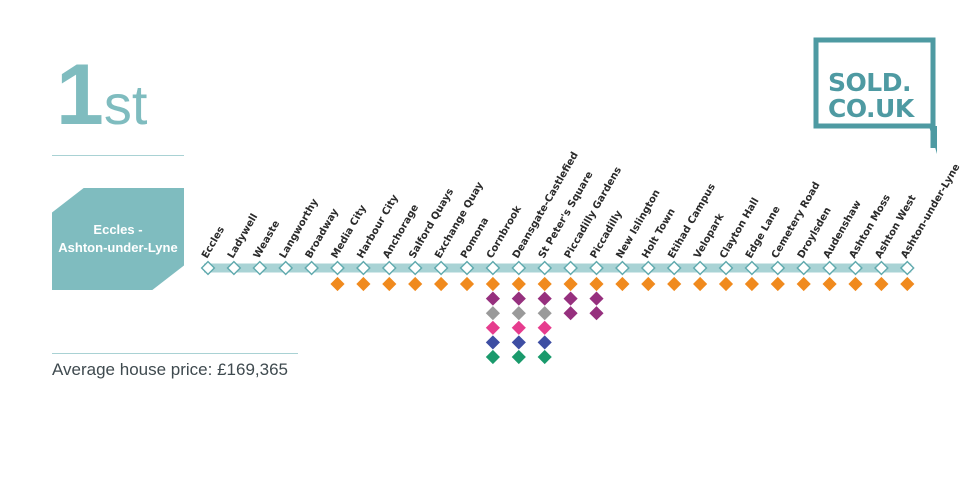 The height and width of the screenshot is (490, 980). I want to click on logo-line1: SOLD., so click(869, 82).